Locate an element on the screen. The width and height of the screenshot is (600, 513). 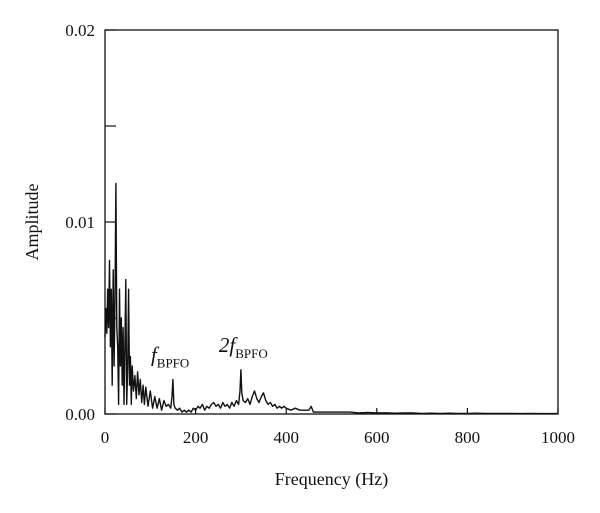
y-tick-label: 0.01 is located at coordinates (80, 222).